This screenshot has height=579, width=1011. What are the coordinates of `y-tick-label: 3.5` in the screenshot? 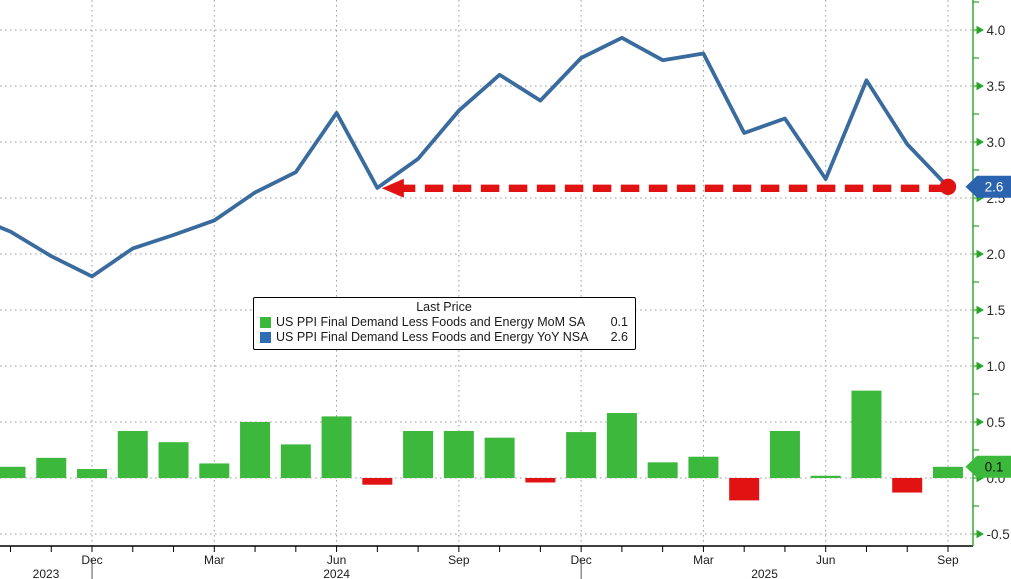 It's located at (996, 86).